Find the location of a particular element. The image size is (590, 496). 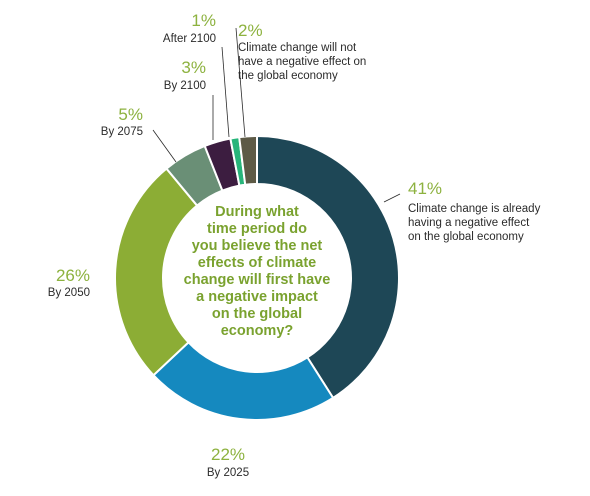

slice-percent-0: 41% is located at coordinates (425, 188).